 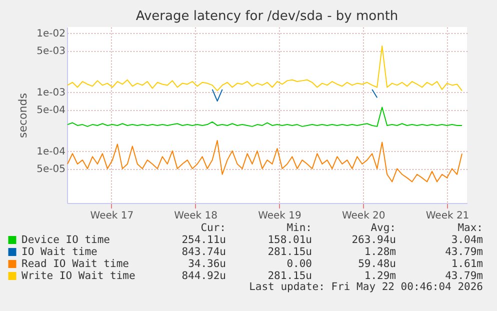 I want to click on text: Avg:, so click(x=383, y=228).